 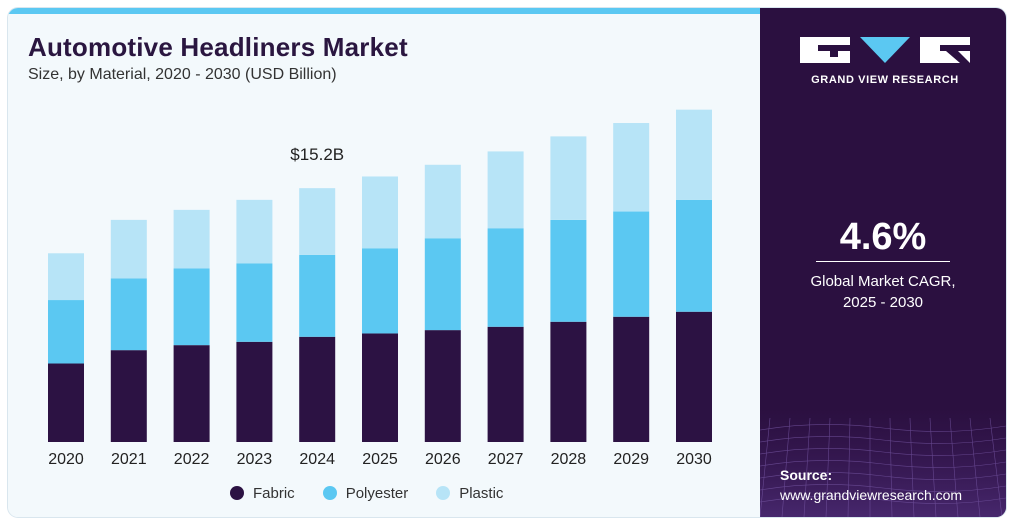 What do you see at coordinates (254, 302) in the screenshot?
I see `bar-polyester-2023` at bounding box center [254, 302].